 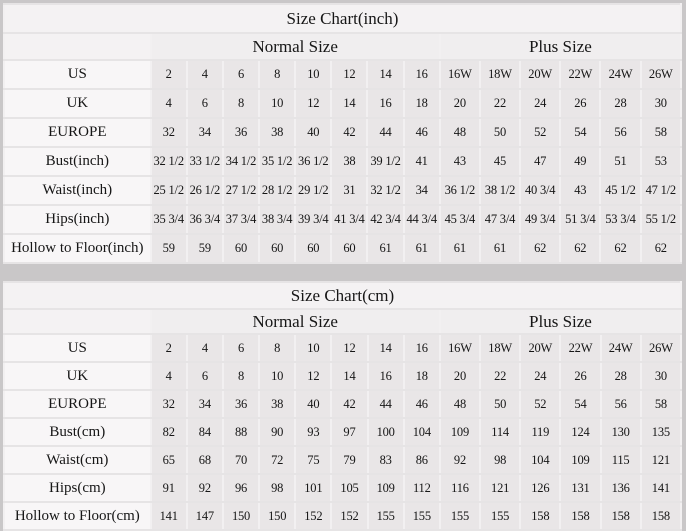 What do you see at coordinates (204, 161) in the screenshot?
I see `size-value-cell: 33 1/2` at bounding box center [204, 161].